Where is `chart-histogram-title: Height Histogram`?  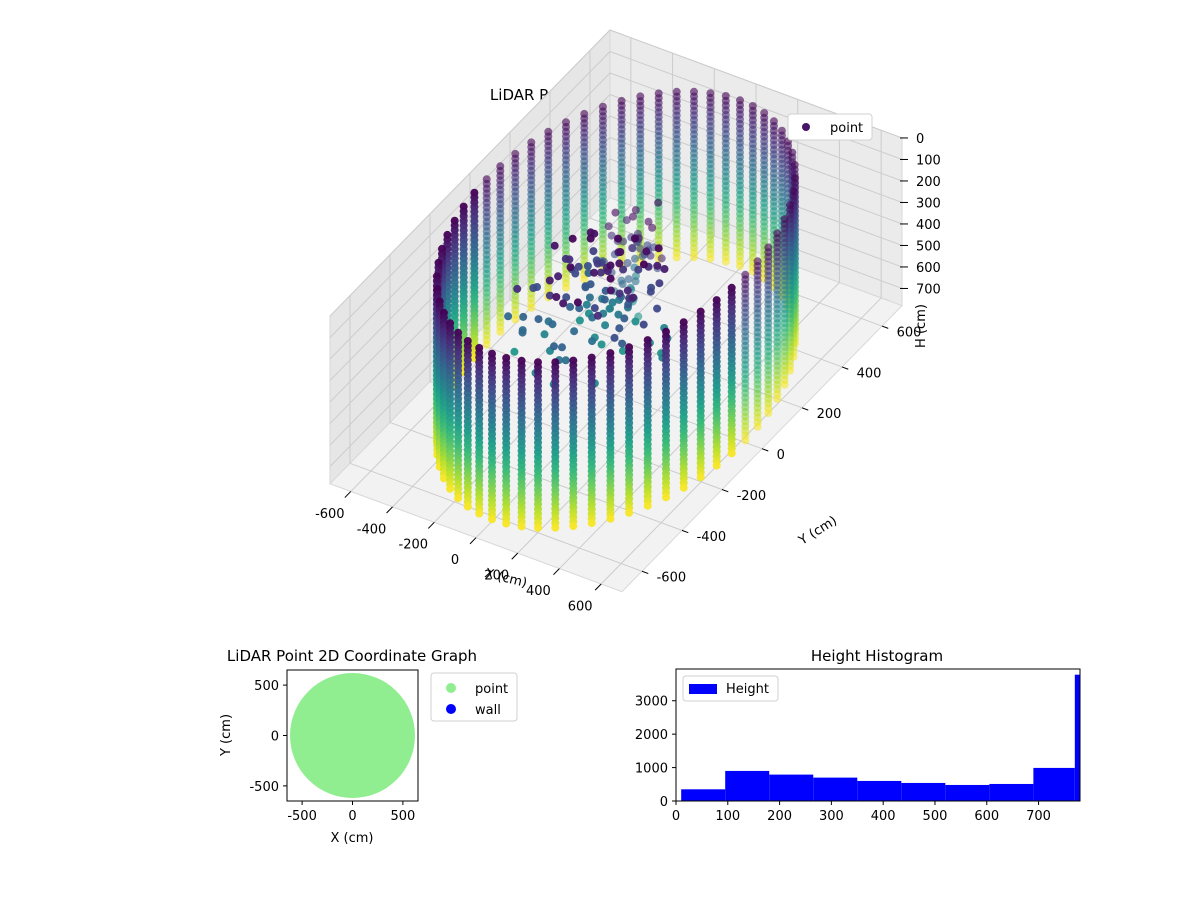
chart-histogram-title: Height Histogram is located at coordinates (877, 656).